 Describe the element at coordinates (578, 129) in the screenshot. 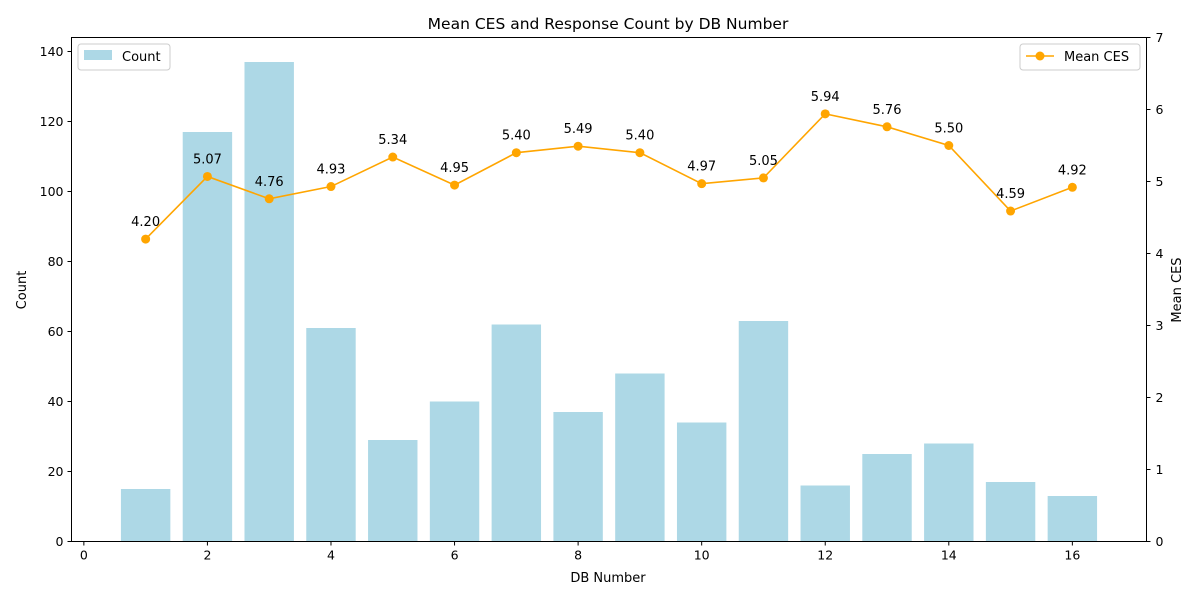

I see `data-label-mean-ces-db-8: 5.49` at that location.